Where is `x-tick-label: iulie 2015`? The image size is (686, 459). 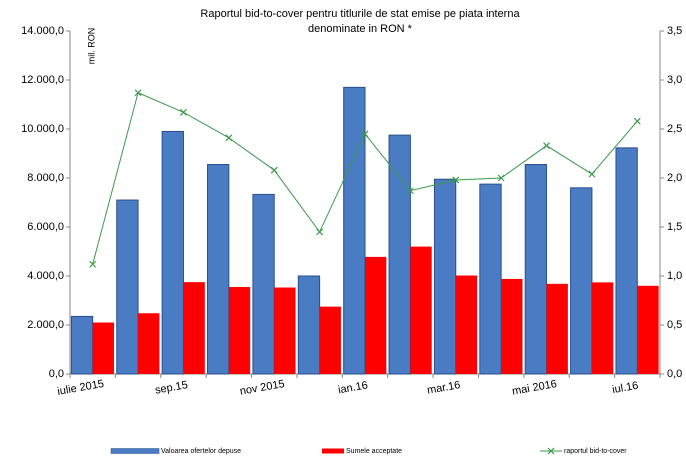 x-tick-label: iulie 2015 is located at coordinates (80, 388).